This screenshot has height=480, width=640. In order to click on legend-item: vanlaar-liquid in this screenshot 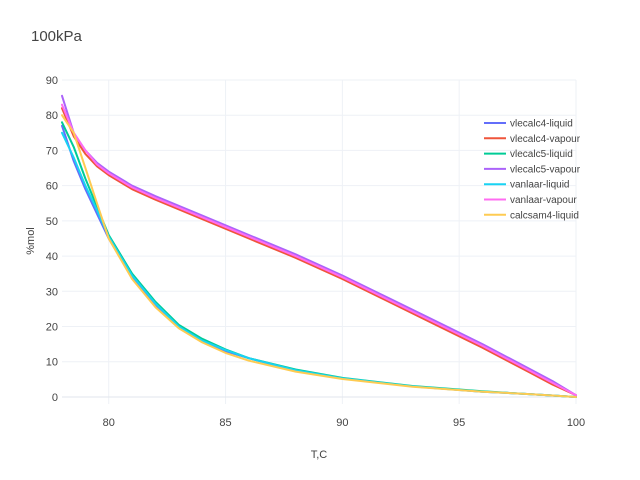, I will do `click(526, 185)`.